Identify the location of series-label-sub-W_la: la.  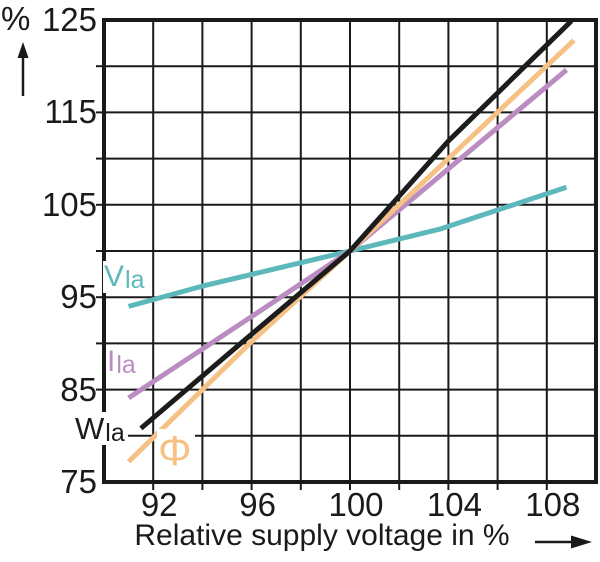
(115, 433).